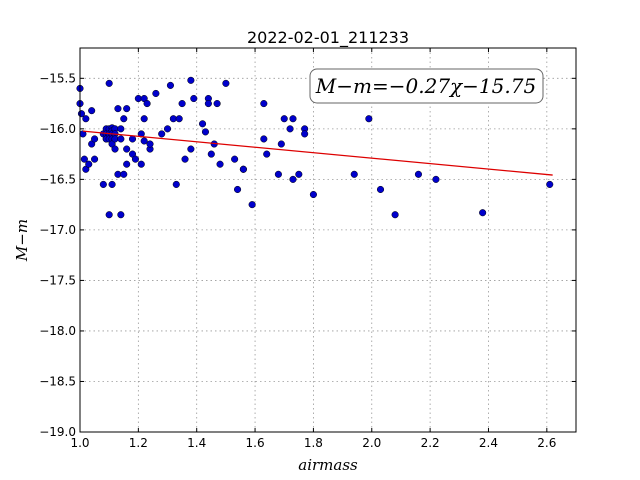  I want to click on x-tick-label: 1.6, so click(255, 443).